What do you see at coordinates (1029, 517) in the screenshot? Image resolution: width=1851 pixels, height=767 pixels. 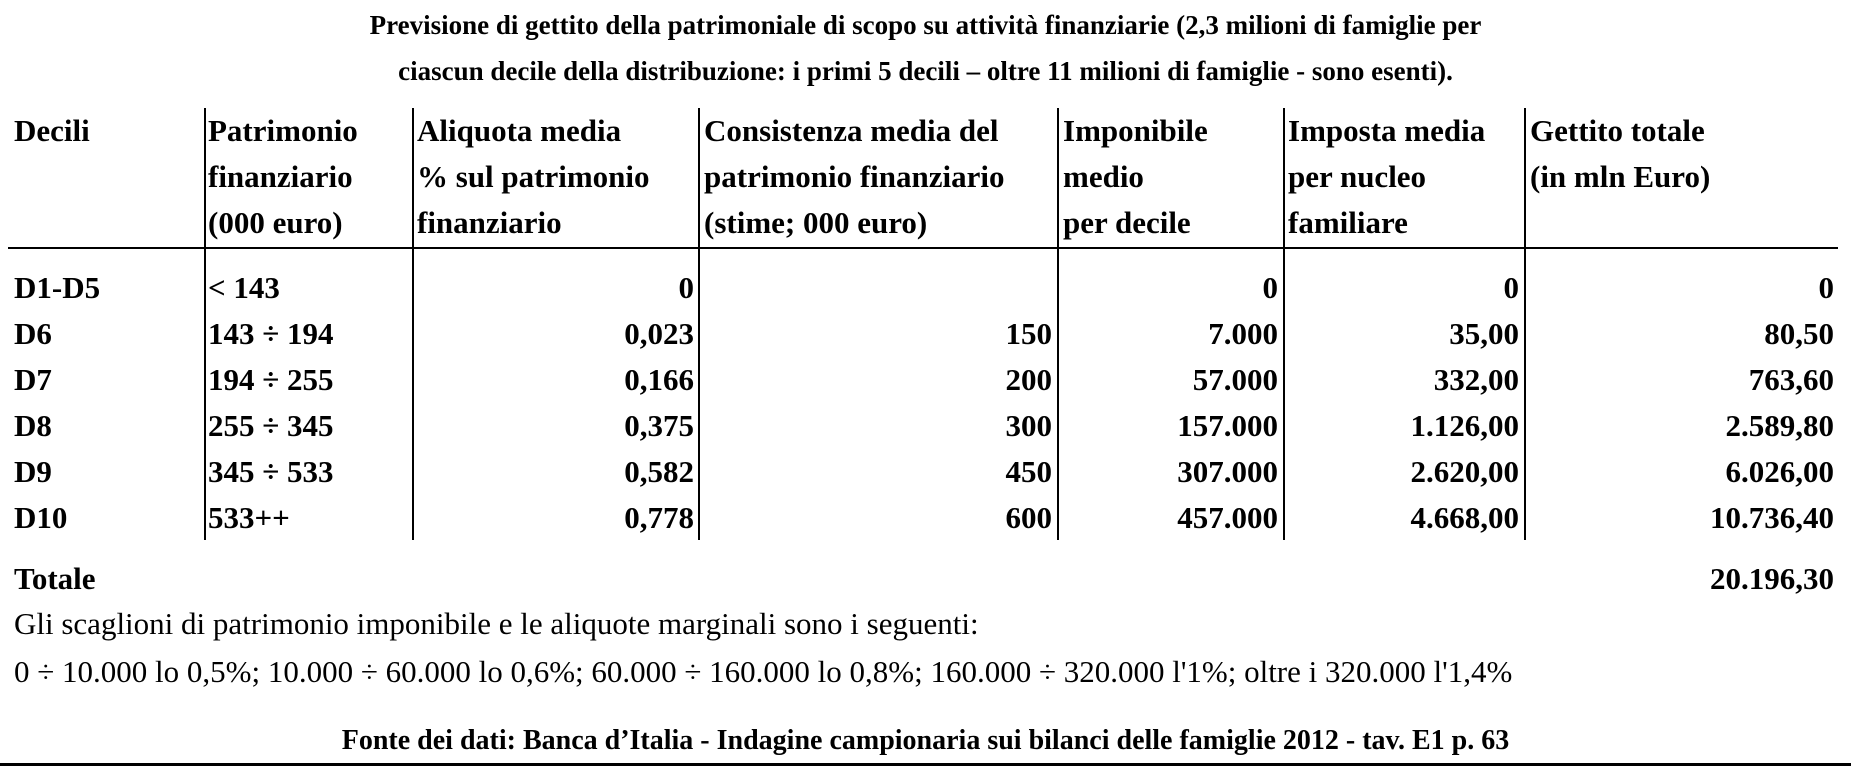 I see `table-cell: 600` at bounding box center [1029, 517].